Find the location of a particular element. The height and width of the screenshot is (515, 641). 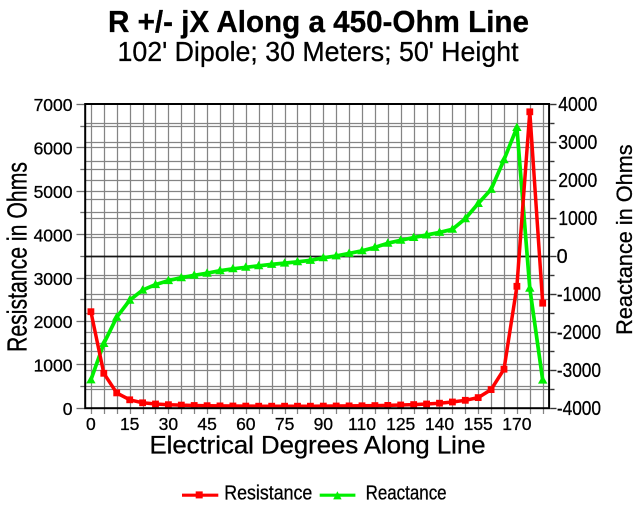

svg-text: 125 is located at coordinates (400, 424).